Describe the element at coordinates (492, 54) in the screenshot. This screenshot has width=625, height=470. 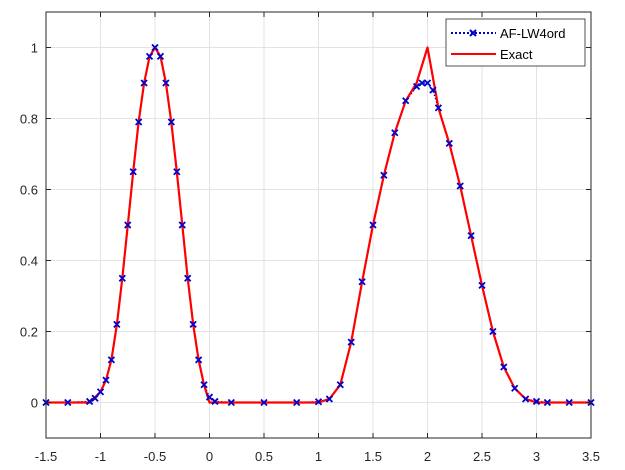
I see `legend-entry-exact: Exact` at that location.